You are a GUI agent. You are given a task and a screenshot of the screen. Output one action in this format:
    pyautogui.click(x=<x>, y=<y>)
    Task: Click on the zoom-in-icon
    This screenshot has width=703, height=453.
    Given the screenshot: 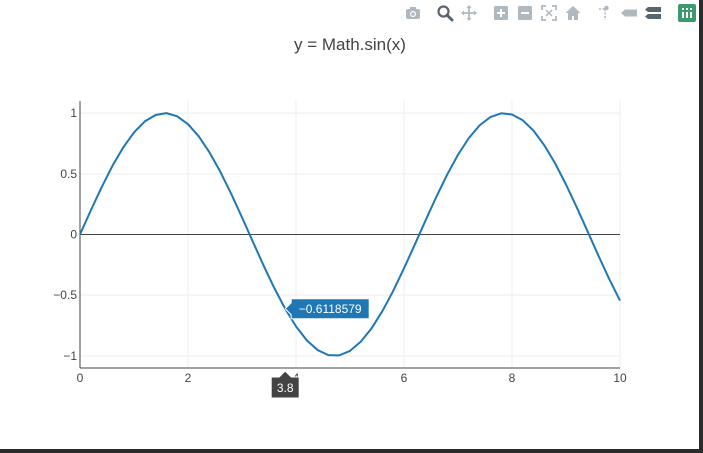 What is the action you would take?
    pyautogui.click(x=501, y=13)
    